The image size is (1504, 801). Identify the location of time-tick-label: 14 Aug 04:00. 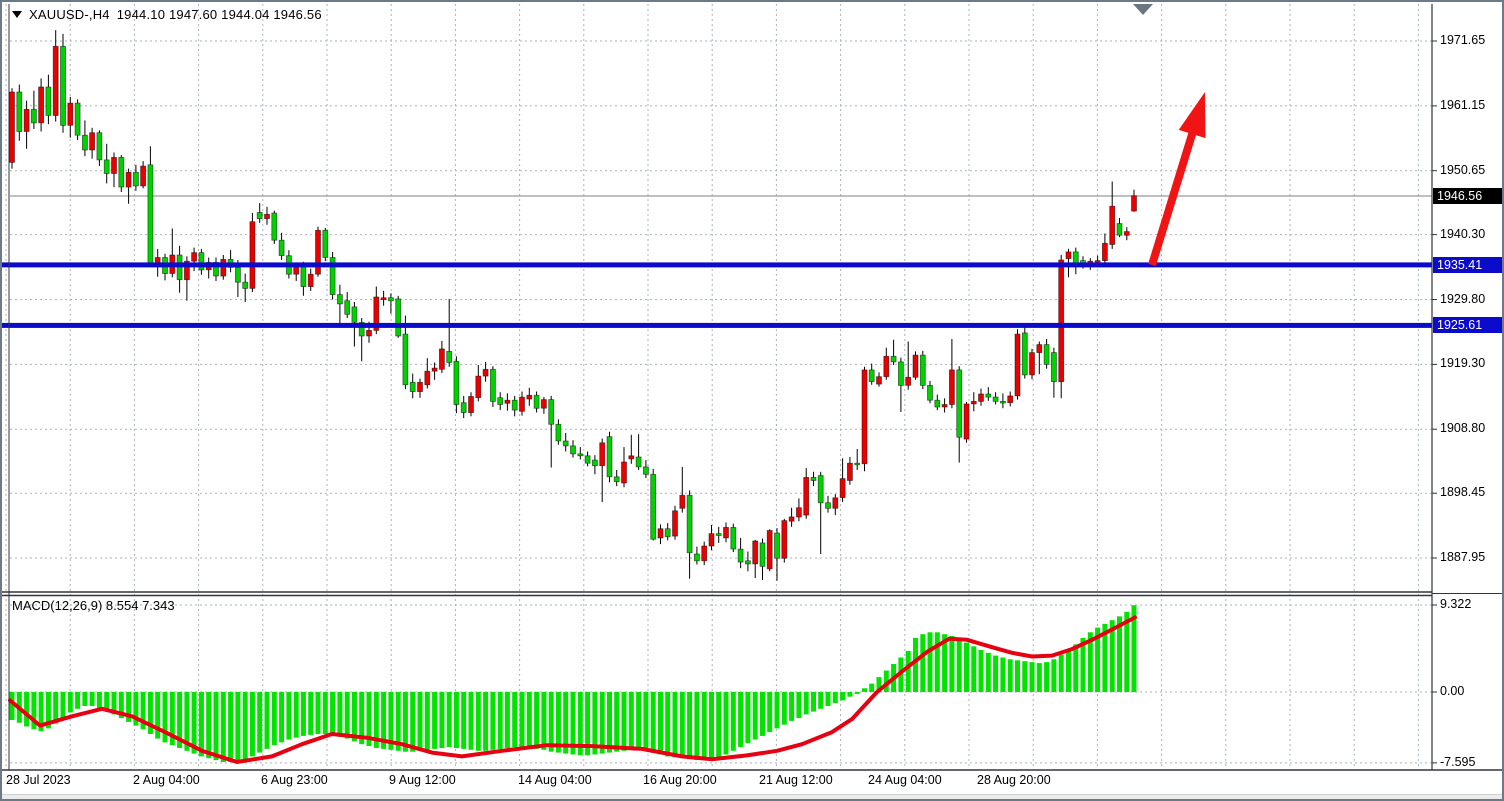
(555, 780).